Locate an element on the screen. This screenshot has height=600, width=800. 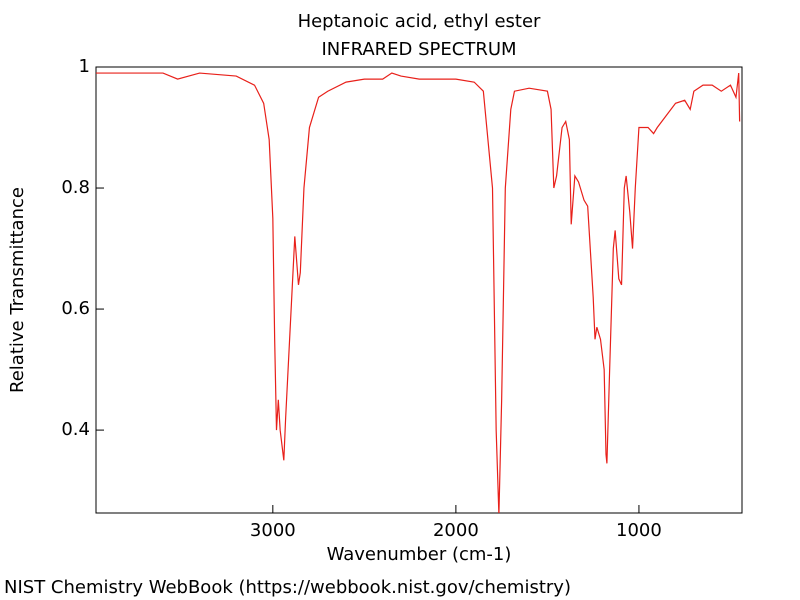
x-axis-label: Wavenumber (cm-1) is located at coordinates (419, 554).